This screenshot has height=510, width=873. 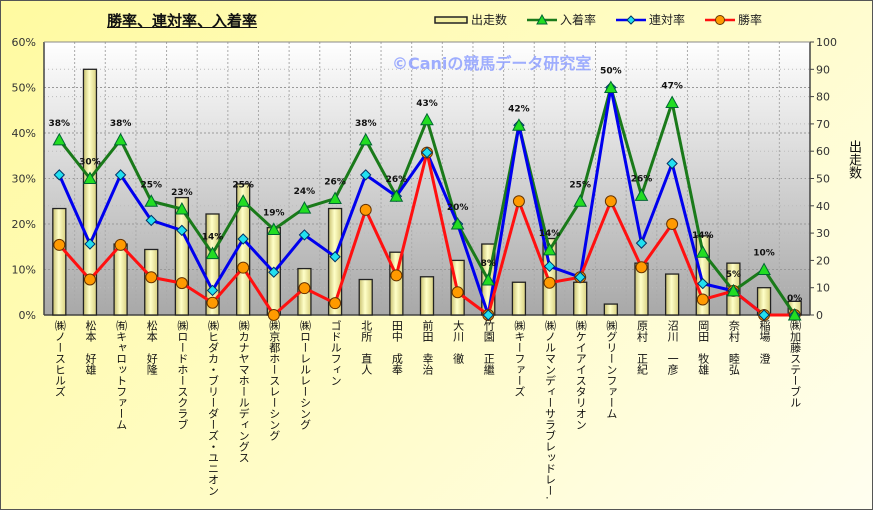 I want to click on x-tick-label: ㈱京都ホースレーシング, so click(x=274, y=380).